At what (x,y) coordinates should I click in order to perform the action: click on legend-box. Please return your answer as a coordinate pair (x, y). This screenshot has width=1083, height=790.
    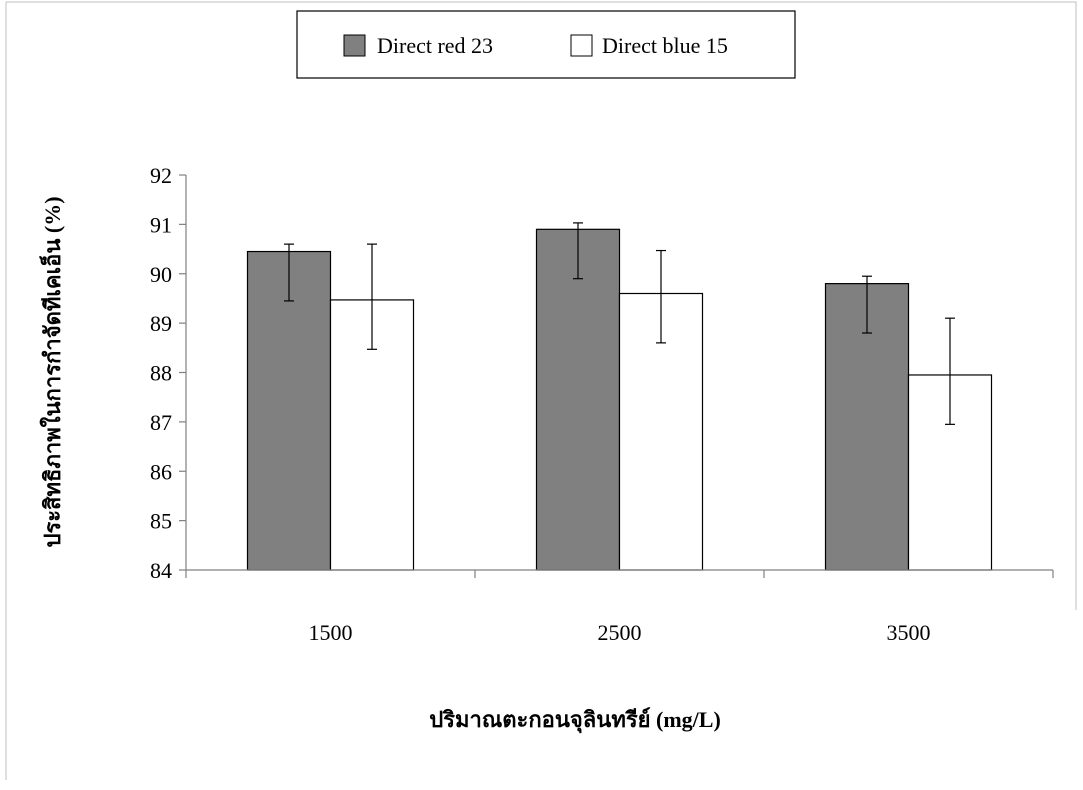
    Looking at the image, I should click on (546, 44).